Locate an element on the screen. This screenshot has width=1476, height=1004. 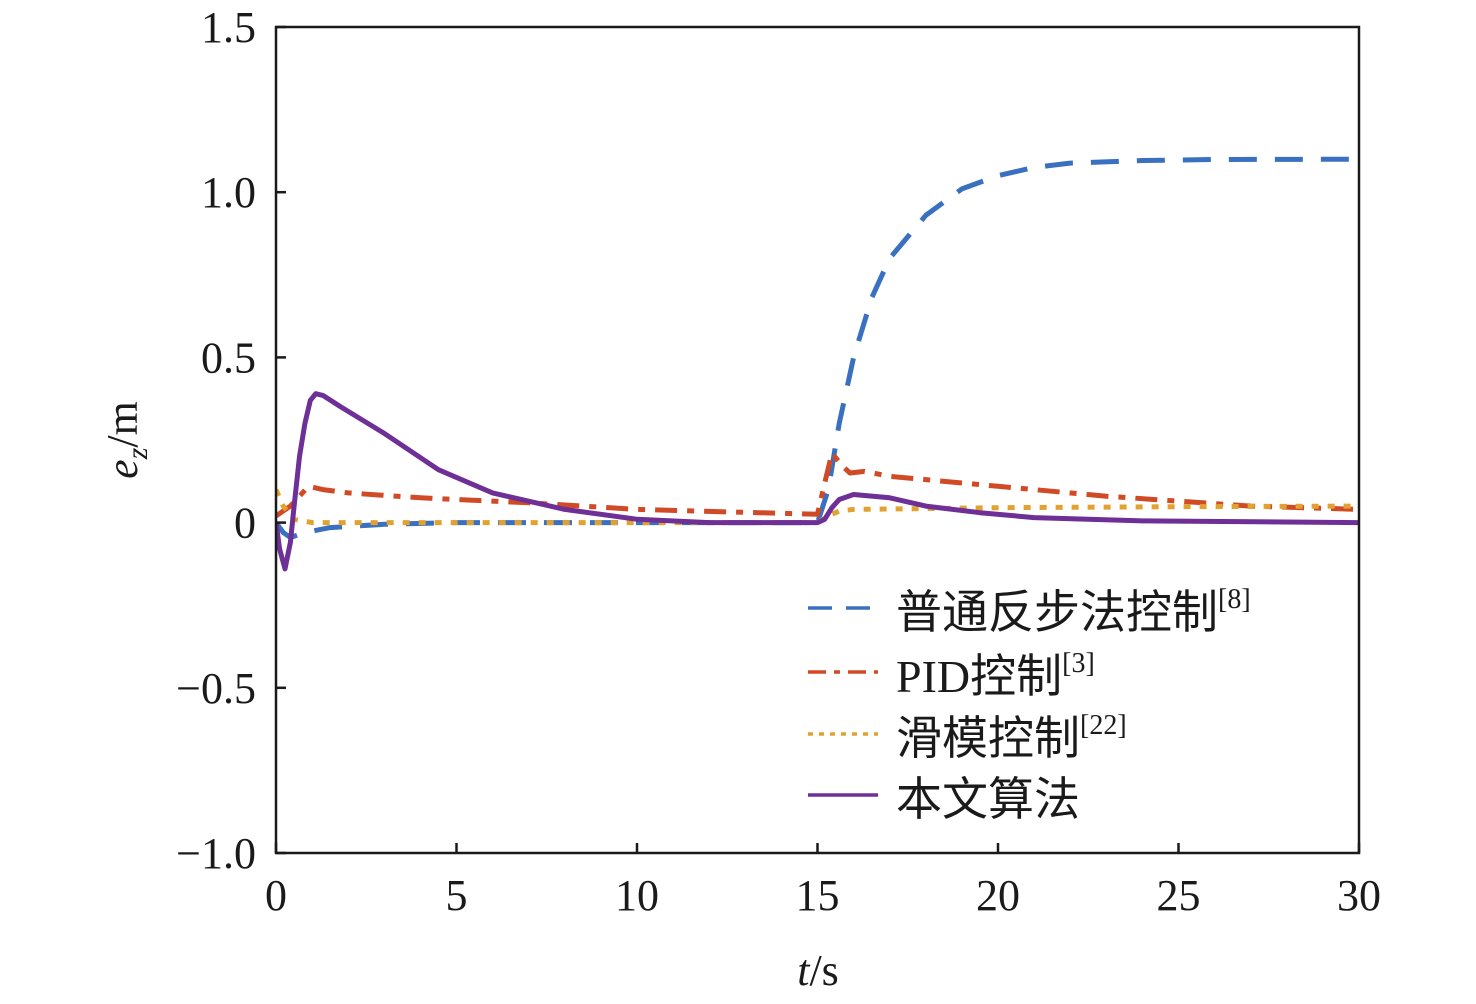
legend-name: 普通反步法控制 is located at coordinates (1057, 612).